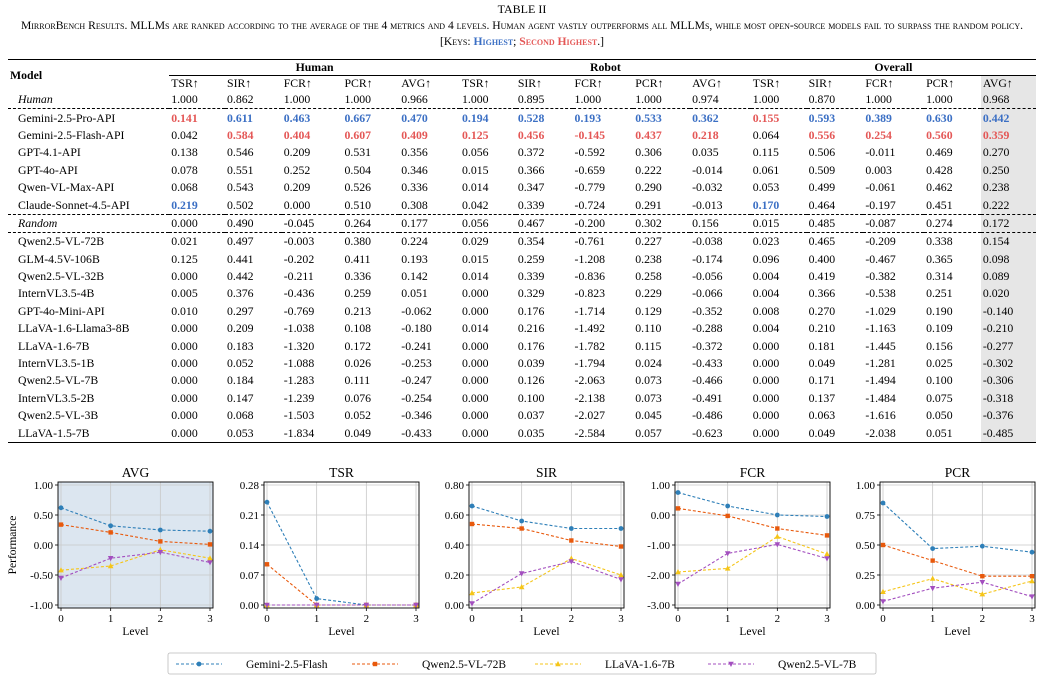 Image resolution: width=1044 pixels, height=684 pixels. What do you see at coordinates (414, 169) in the screenshot?
I see `cell-value: 0.346` at bounding box center [414, 169].